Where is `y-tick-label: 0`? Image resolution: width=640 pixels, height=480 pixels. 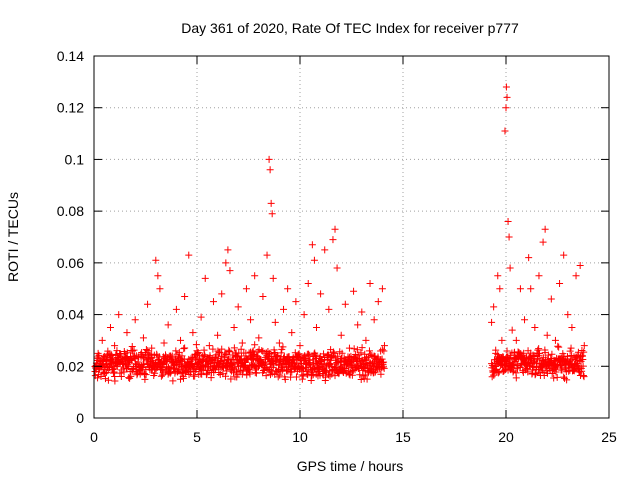
y-tick-label: 0 is located at coordinates (80, 418).